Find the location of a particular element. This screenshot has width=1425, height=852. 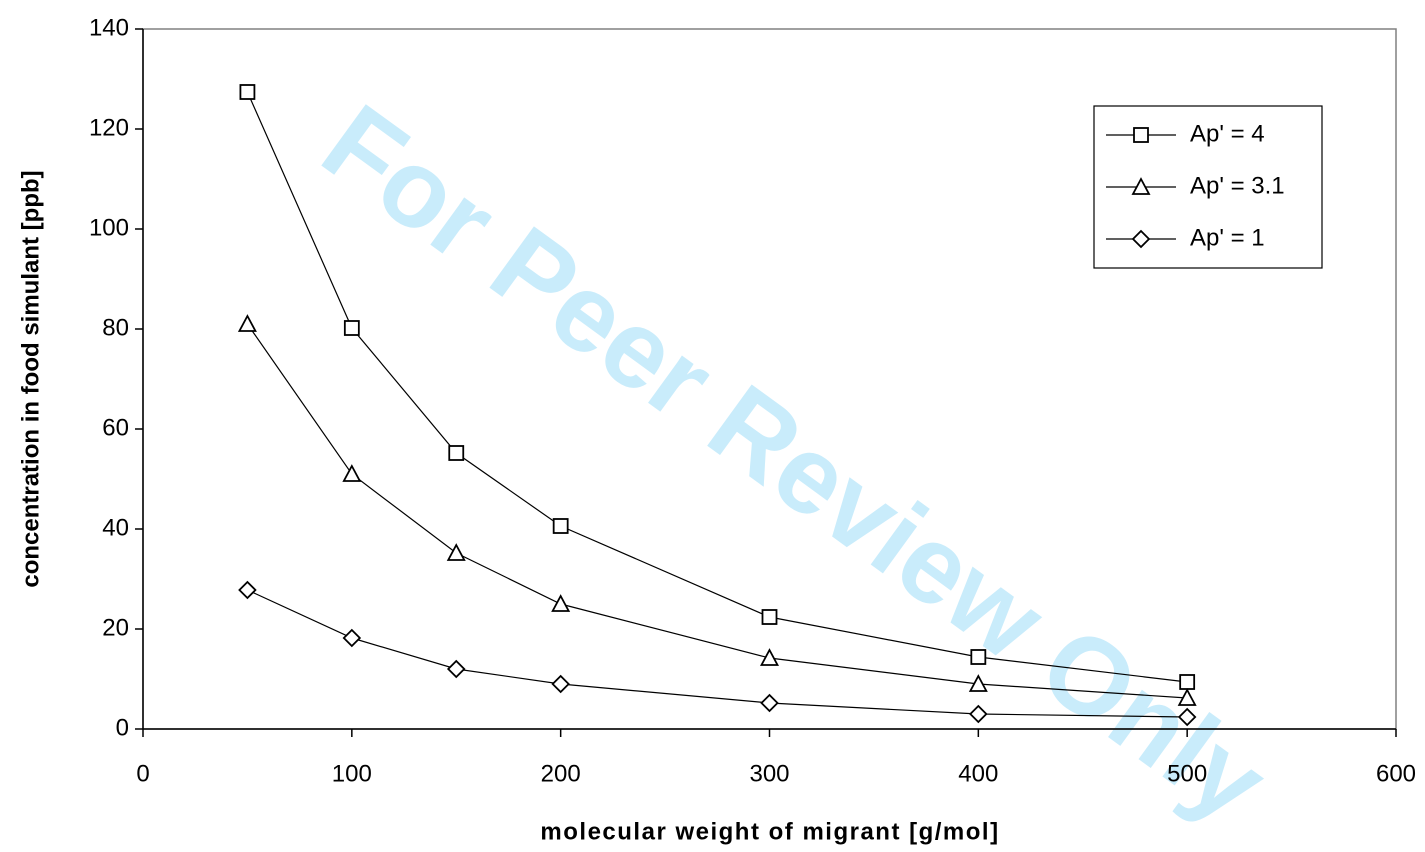

x-tick-label: 300 is located at coordinates (769, 773).